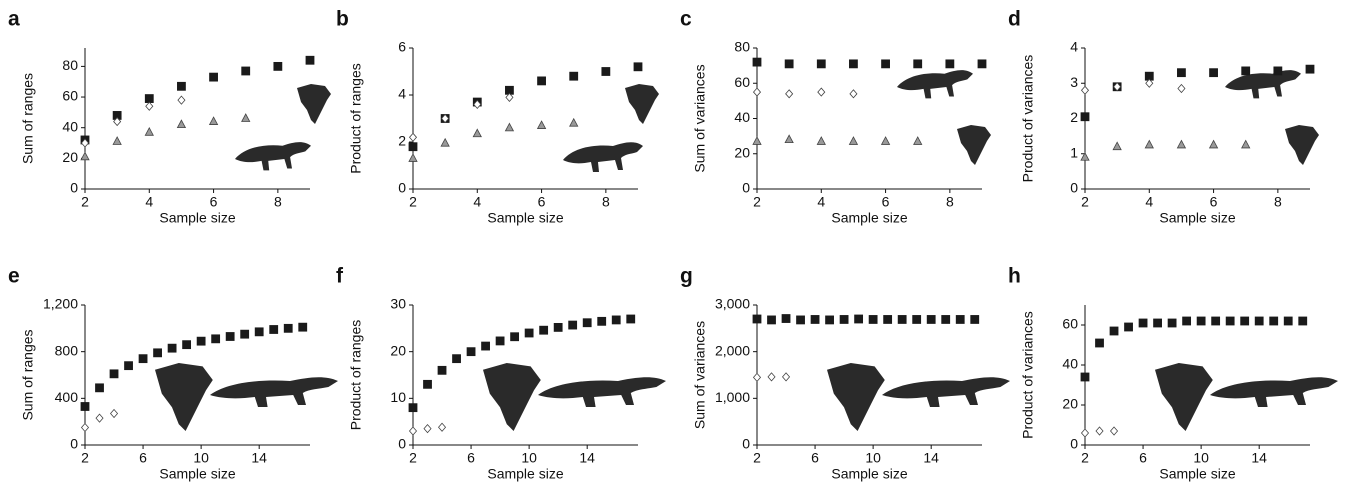 The width and height of the screenshot is (1347, 496). I want to click on panel-label: f, so click(340, 276).